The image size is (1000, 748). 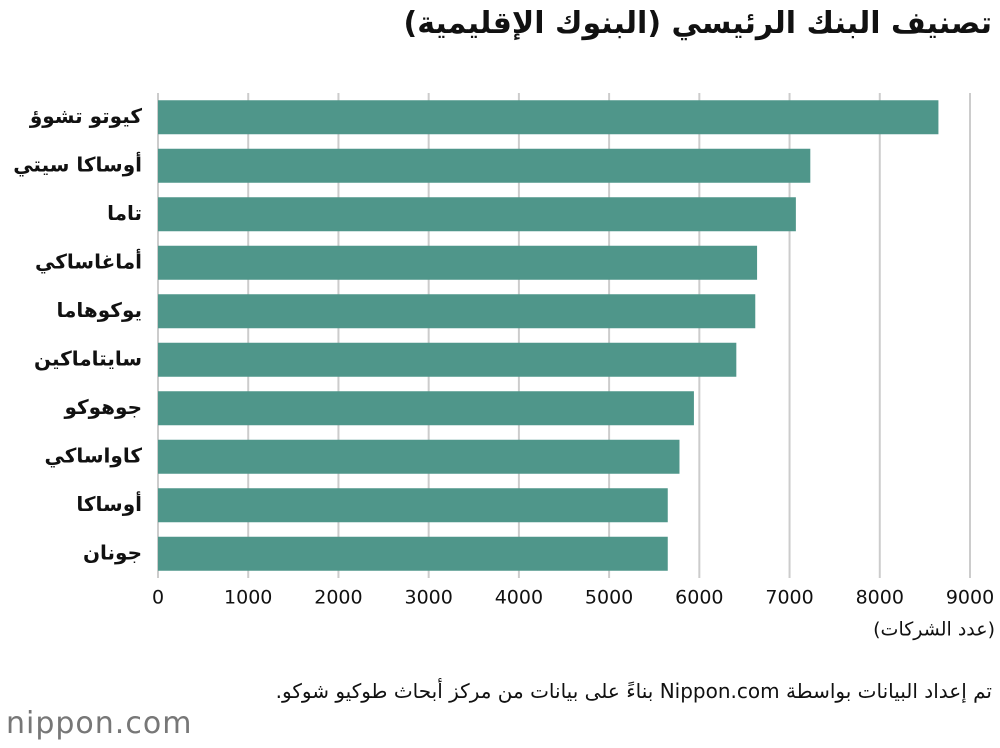 I want to click on y-tick-label: تاما, so click(x=124, y=213).